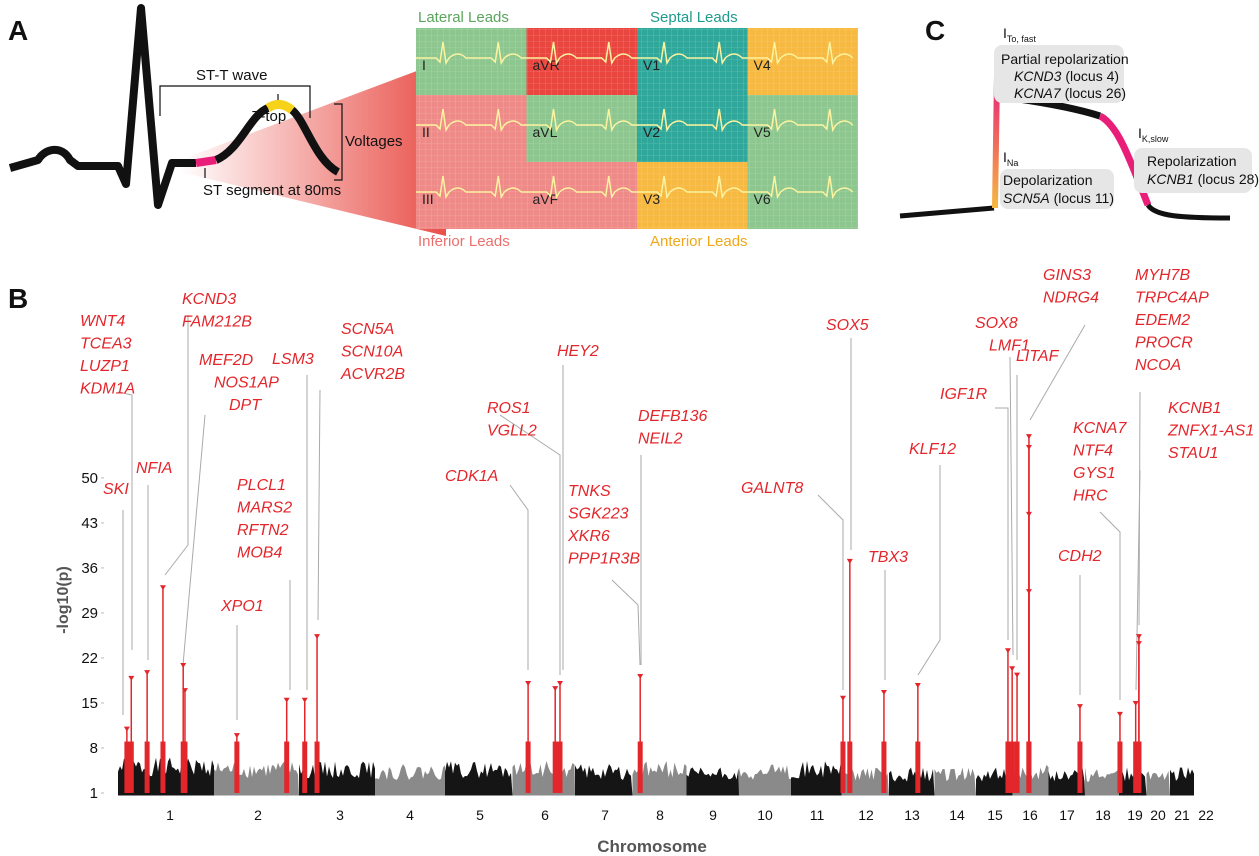 The image size is (1259, 856). What do you see at coordinates (866, 815) in the screenshot?
I see `x-tick-label: 12` at bounding box center [866, 815].